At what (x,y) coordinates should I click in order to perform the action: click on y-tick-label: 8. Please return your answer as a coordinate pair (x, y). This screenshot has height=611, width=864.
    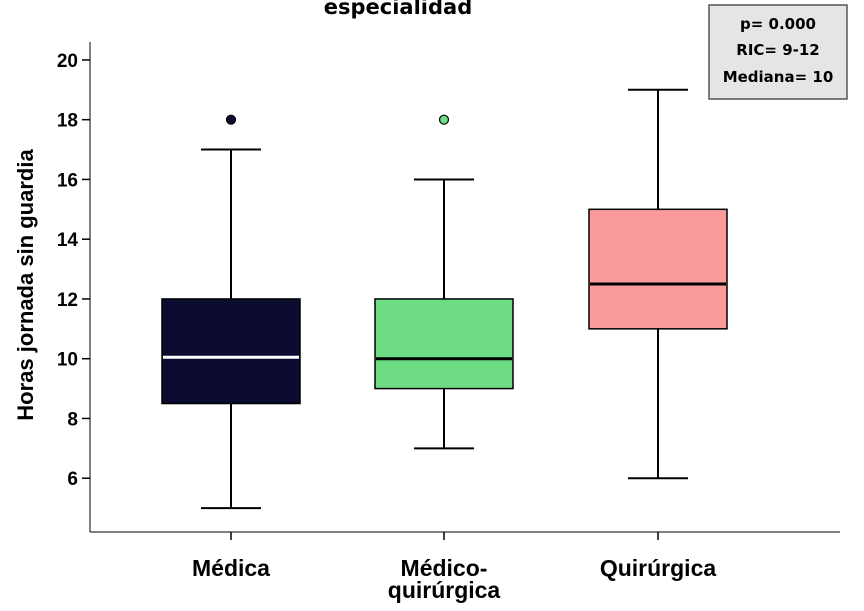
    Looking at the image, I should click on (72, 419).